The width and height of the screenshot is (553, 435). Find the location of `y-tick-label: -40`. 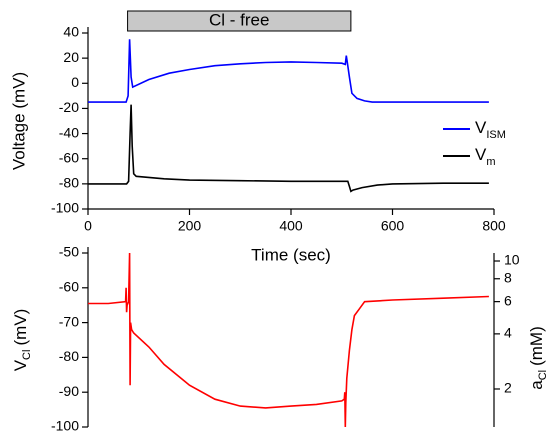

y-tick-label: -40 is located at coordinates (69, 132).